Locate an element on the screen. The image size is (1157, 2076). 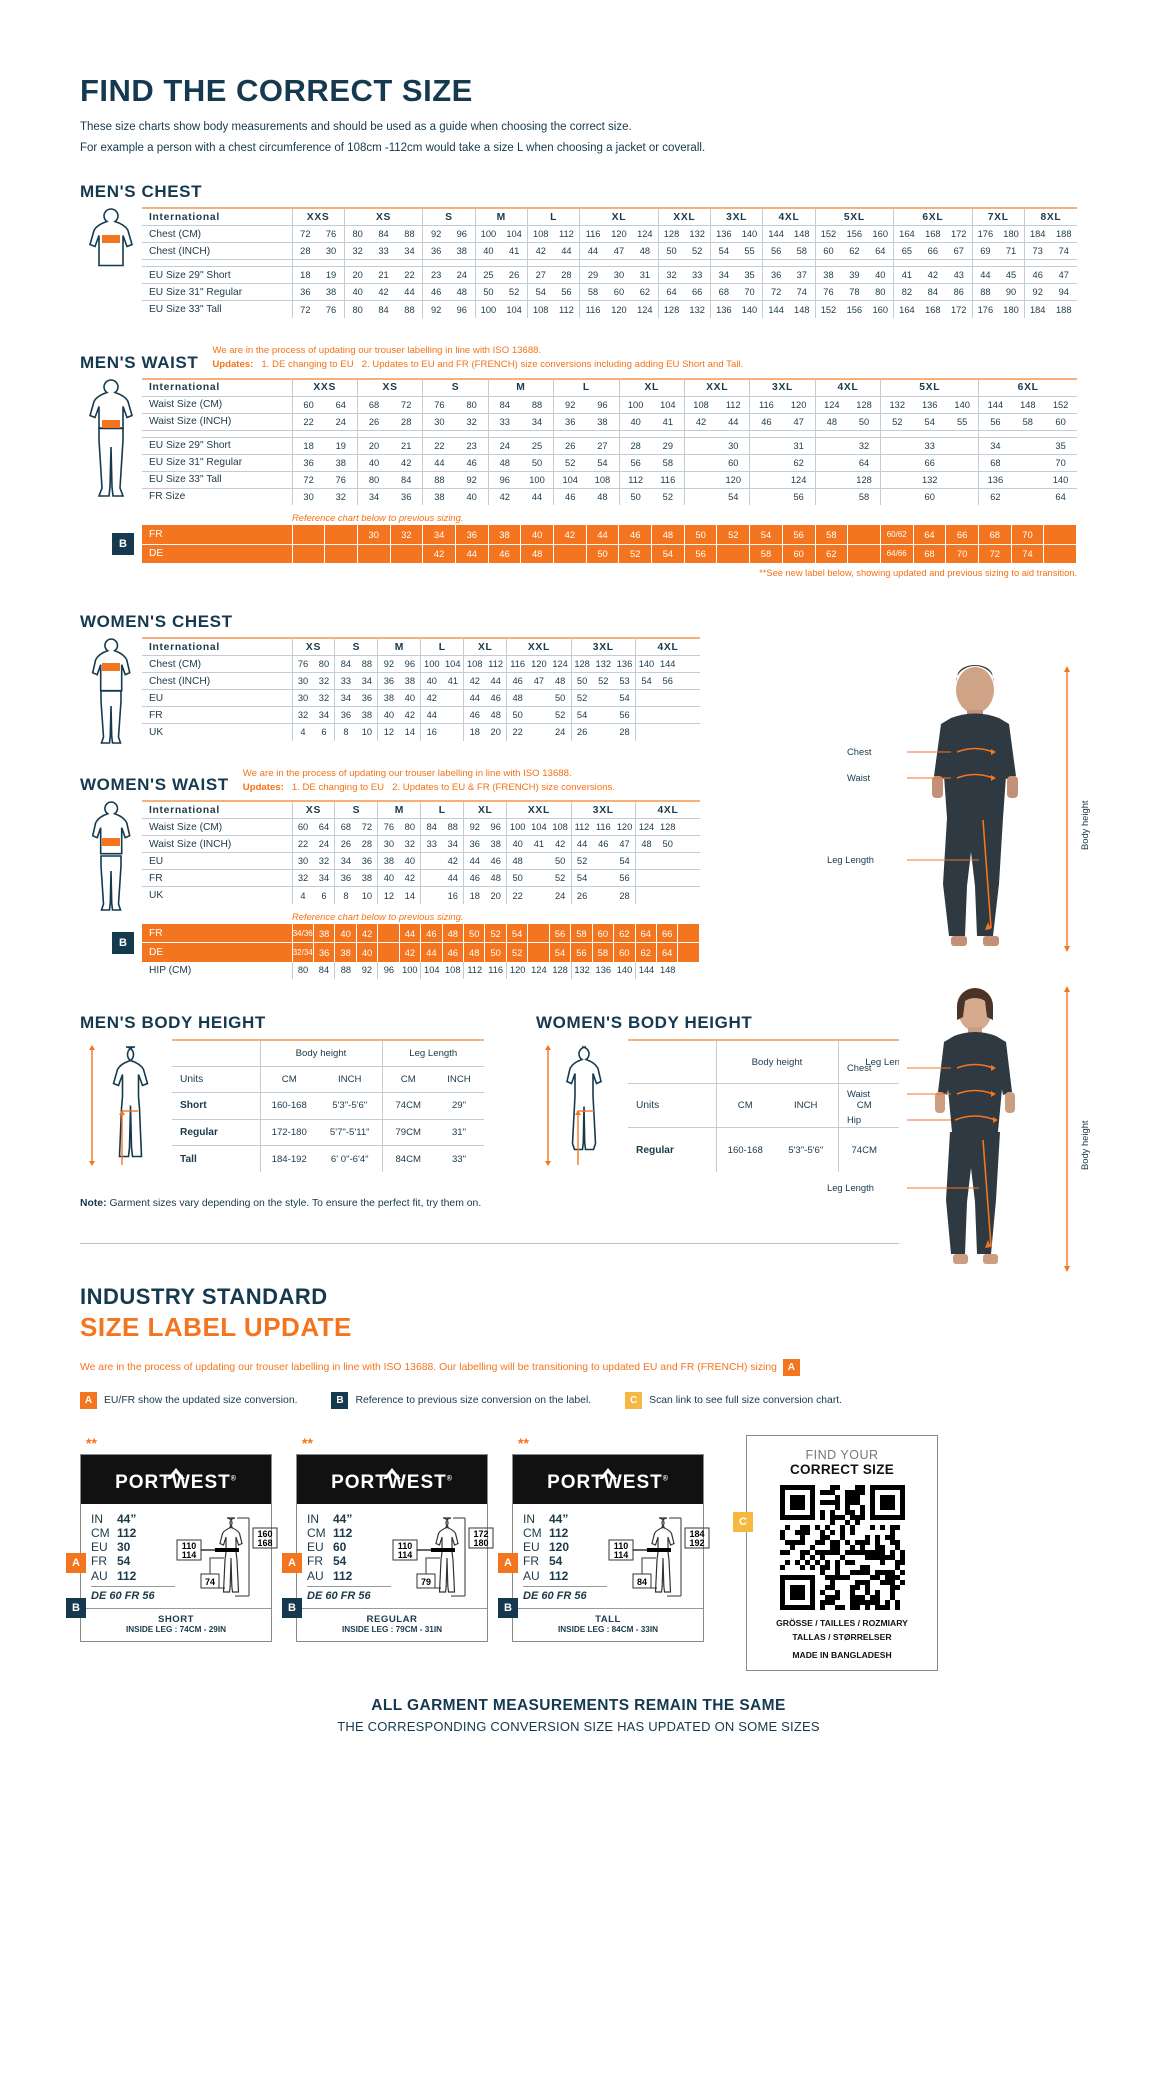
cell: 124 is located at coordinates (645, 309).